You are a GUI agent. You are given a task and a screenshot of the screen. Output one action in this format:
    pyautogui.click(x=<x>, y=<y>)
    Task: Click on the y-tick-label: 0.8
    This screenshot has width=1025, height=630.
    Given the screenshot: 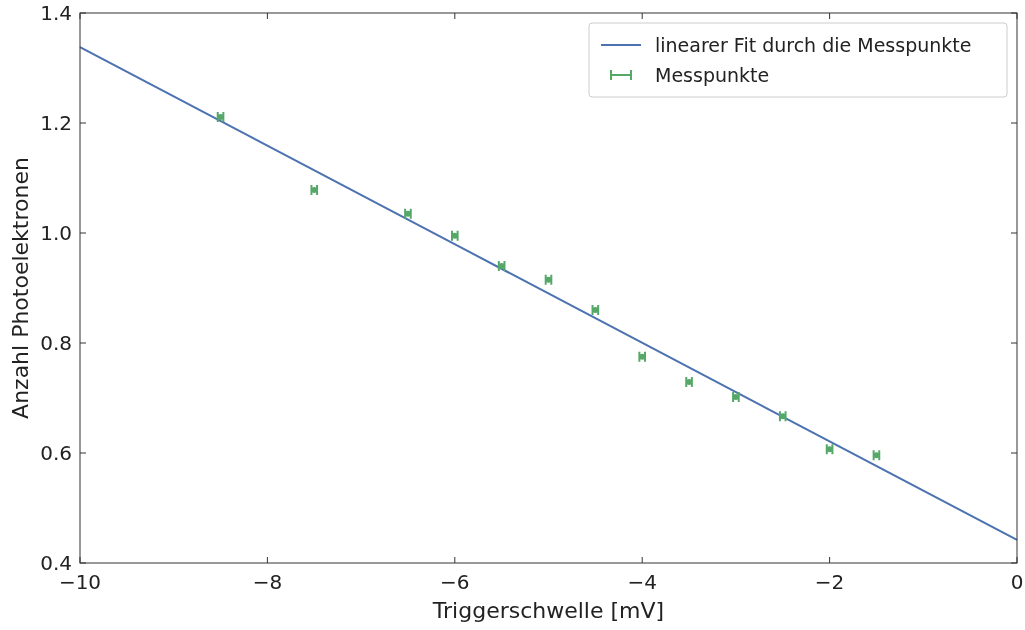 What is the action you would take?
    pyautogui.click(x=56, y=343)
    